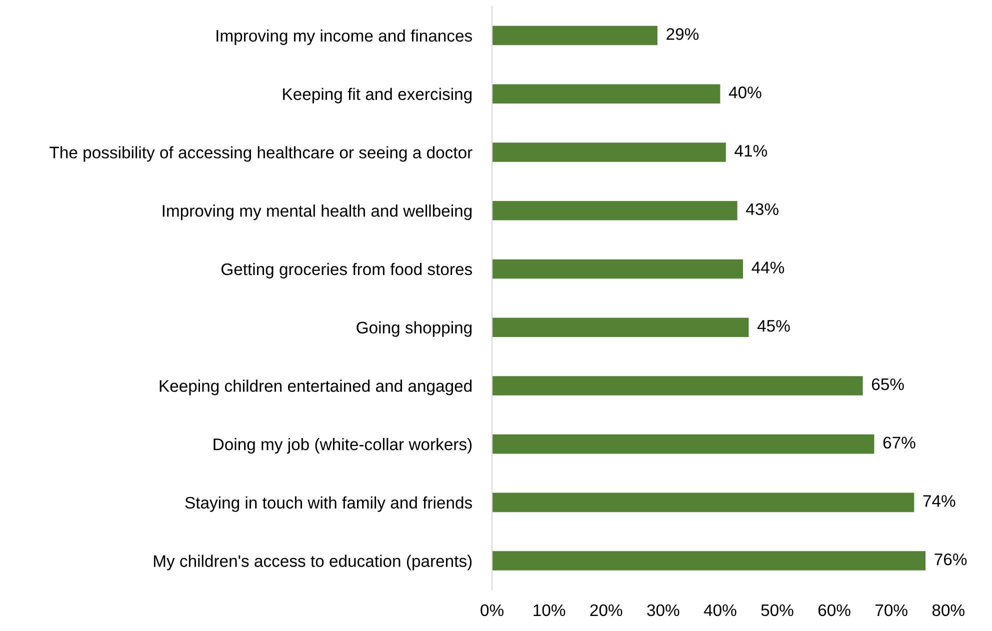 The height and width of the screenshot is (631, 992). I want to click on data-label: 45%, so click(773, 326).